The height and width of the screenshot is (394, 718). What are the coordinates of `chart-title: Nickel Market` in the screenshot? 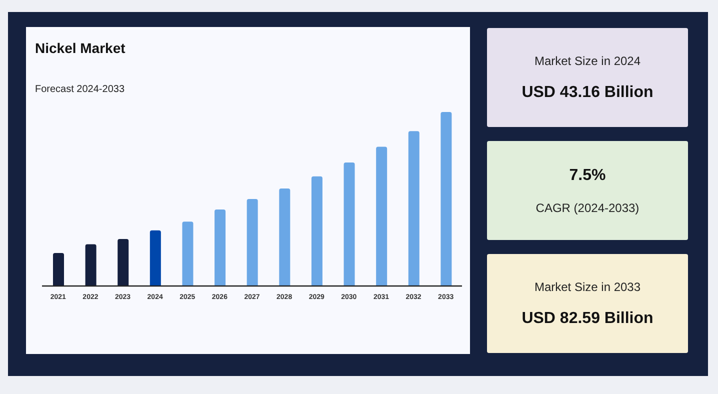 It's located at (80, 48).